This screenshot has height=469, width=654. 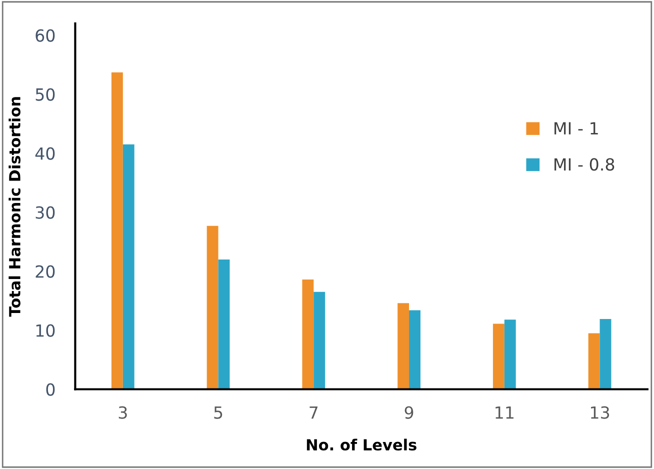 I want to click on y-tick-label: 0, so click(x=50, y=389).